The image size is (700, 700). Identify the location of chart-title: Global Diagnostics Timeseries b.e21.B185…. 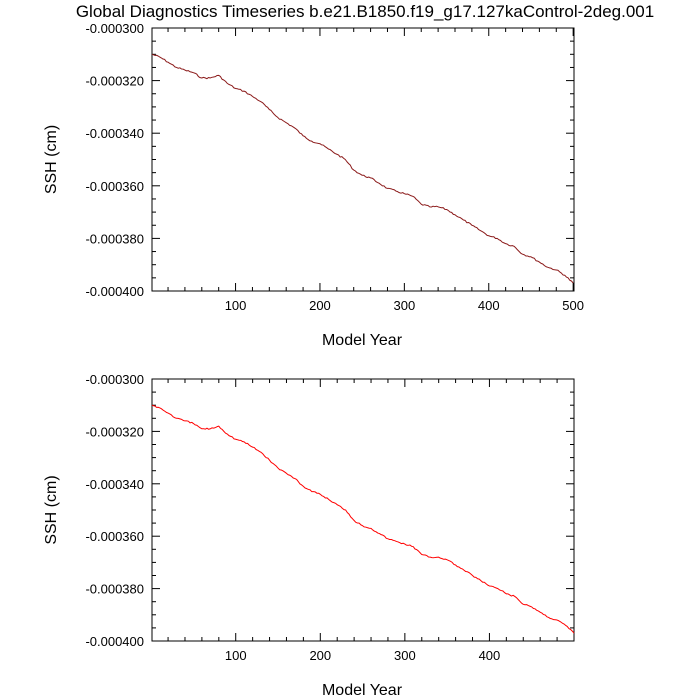
(365, 11).